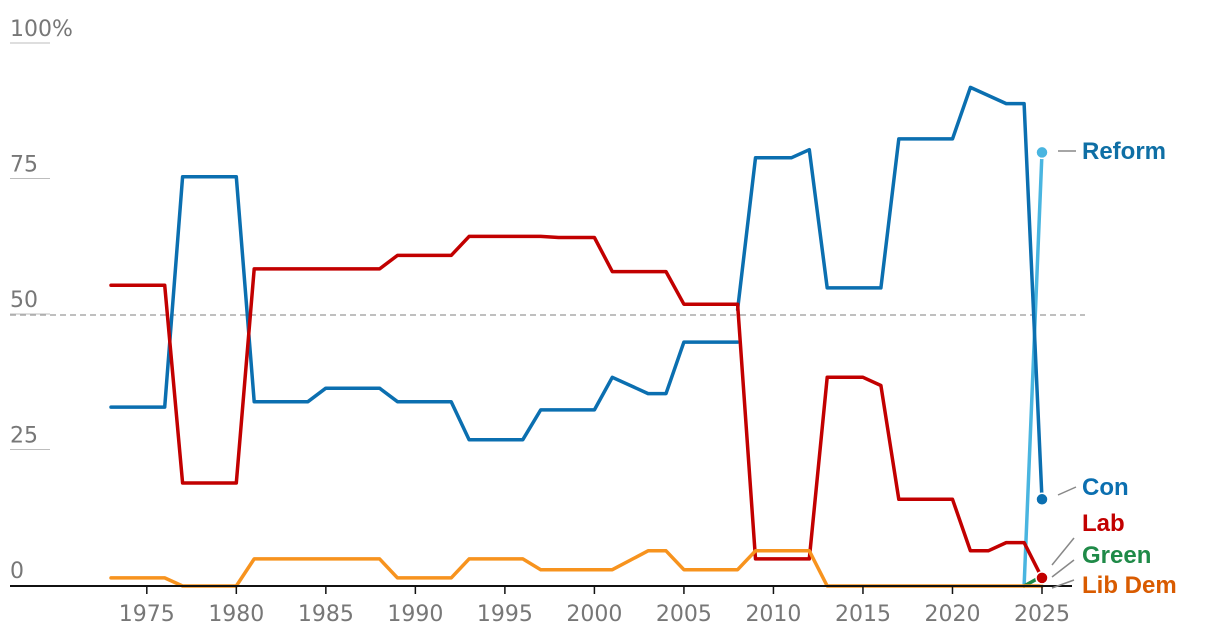 This screenshot has height=644, width=1220. Describe the element at coordinates (1103, 523) in the screenshot. I see `series-label-lab: Lab` at that location.